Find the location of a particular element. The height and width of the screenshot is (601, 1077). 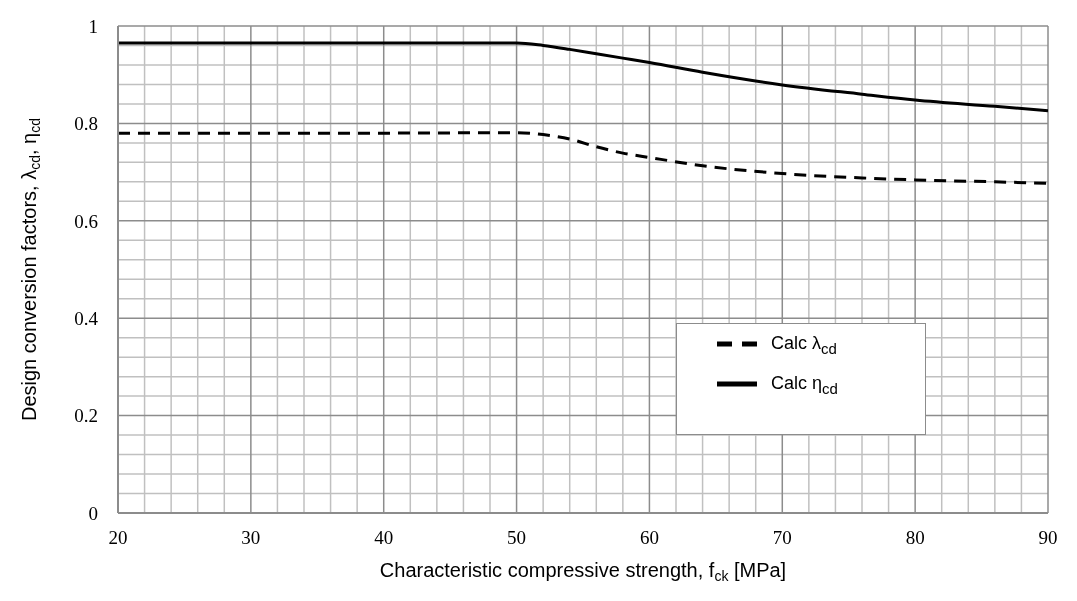

legend-label: Calc λ$_{cd}$ is located at coordinates (804, 344).